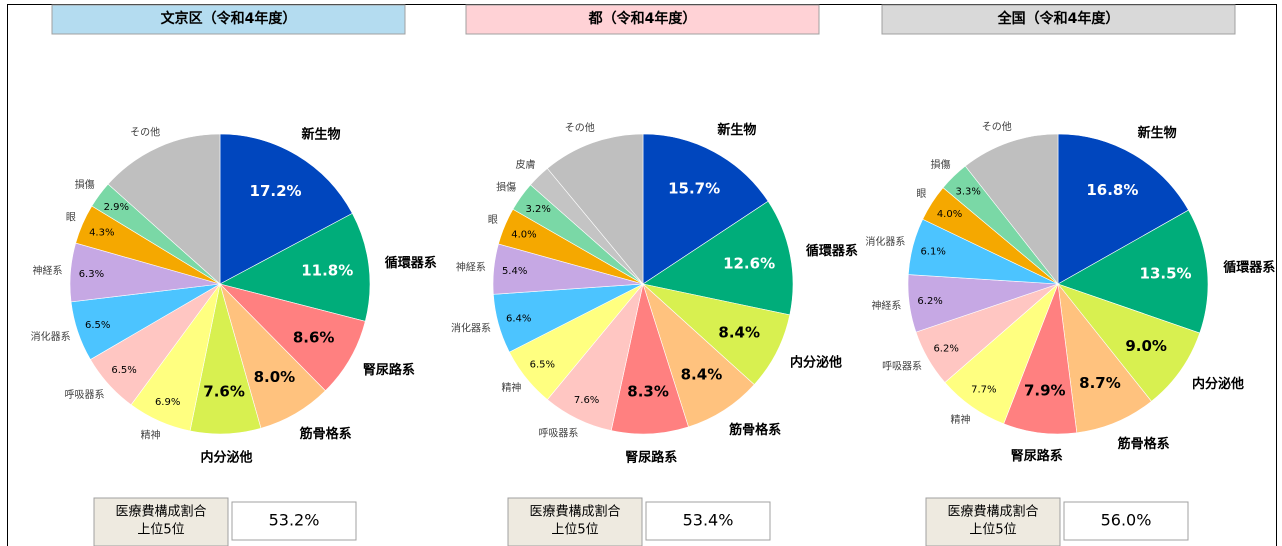 Image resolution: width=1282 pixels, height=546 pixels. I want to click on value-label: 6.4%, so click(518, 318).